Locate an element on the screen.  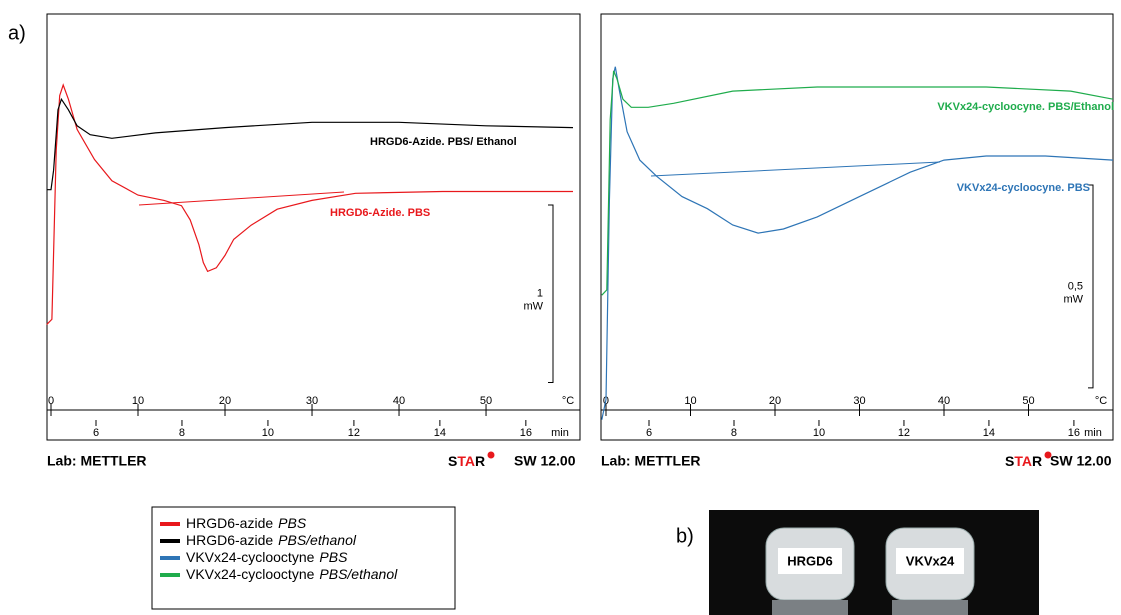
data-line is located at coordinates (310, 144).